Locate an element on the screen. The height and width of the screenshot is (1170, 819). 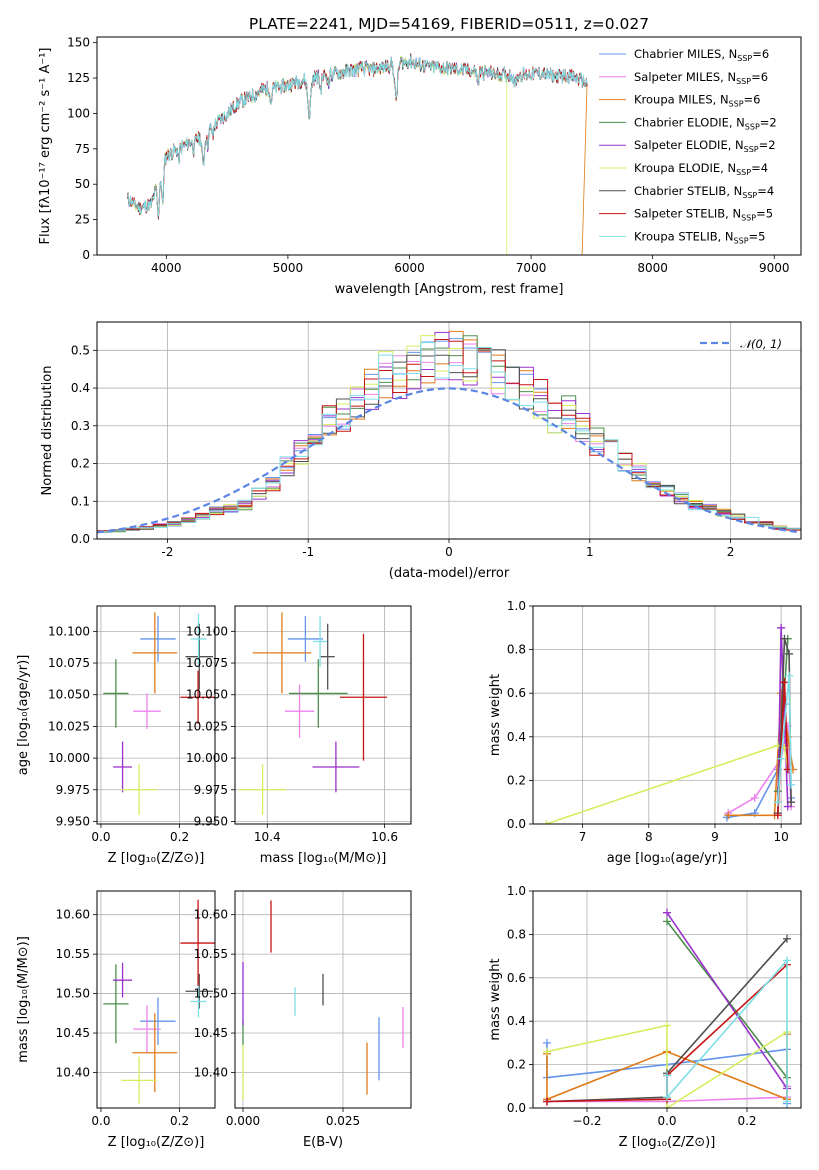
ticks: 0.0 0.2 10.40 10.45 10.50 10.55 10.60 is located at coordinates (123, 1018).